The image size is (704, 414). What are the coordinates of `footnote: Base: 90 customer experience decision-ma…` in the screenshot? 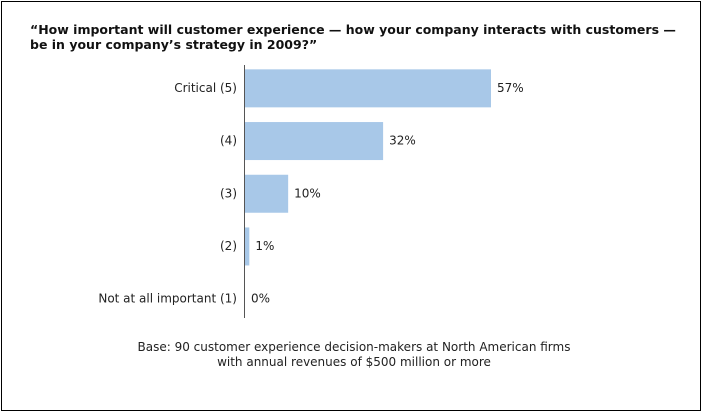 It's located at (354, 354).